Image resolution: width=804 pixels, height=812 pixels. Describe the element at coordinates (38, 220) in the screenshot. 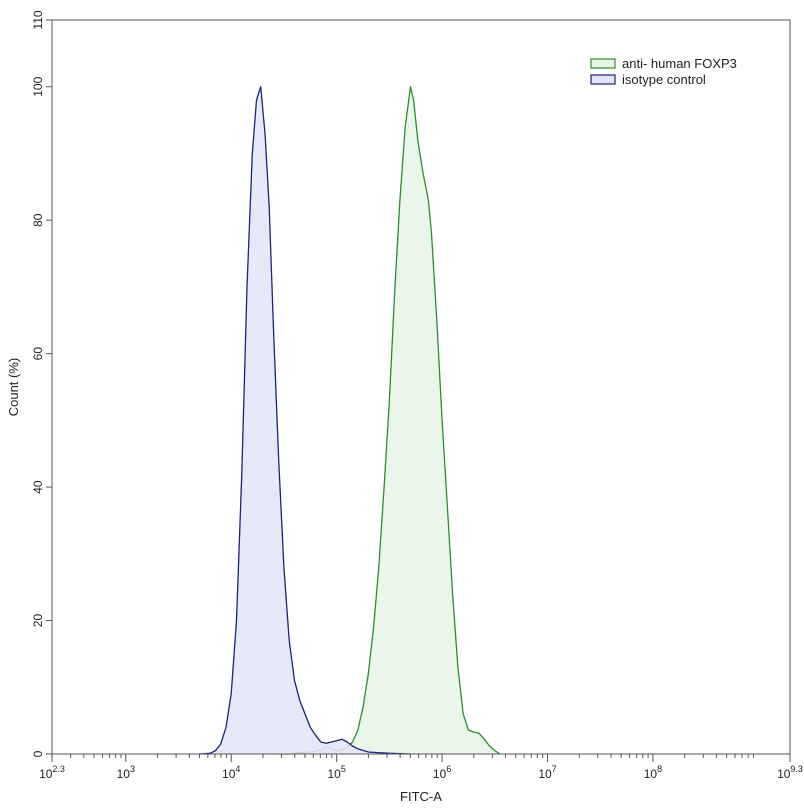

I see `y-tick-label: 80` at that location.